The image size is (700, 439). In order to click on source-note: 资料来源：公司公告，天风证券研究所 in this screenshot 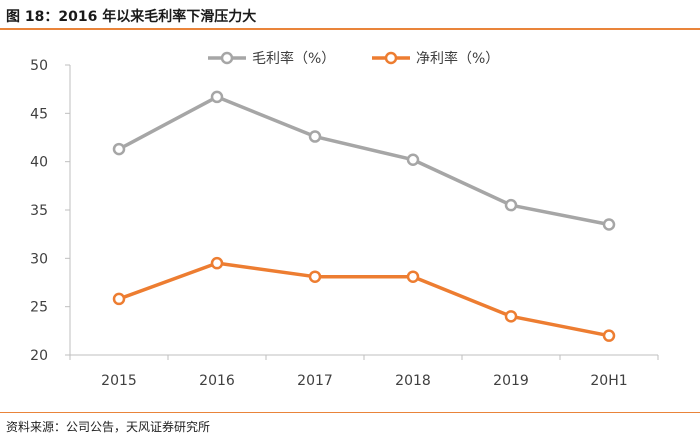, I will do `click(108, 427)`.